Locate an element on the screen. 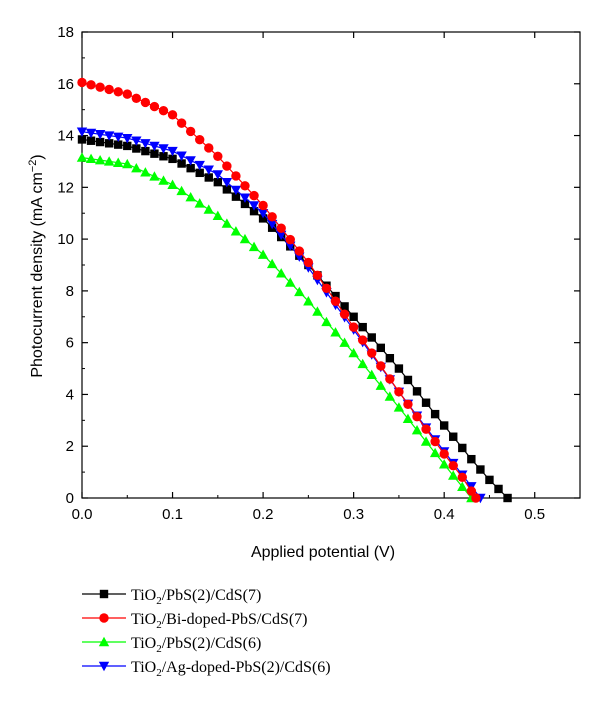  y-tick-label: 12 is located at coordinates (65, 187).